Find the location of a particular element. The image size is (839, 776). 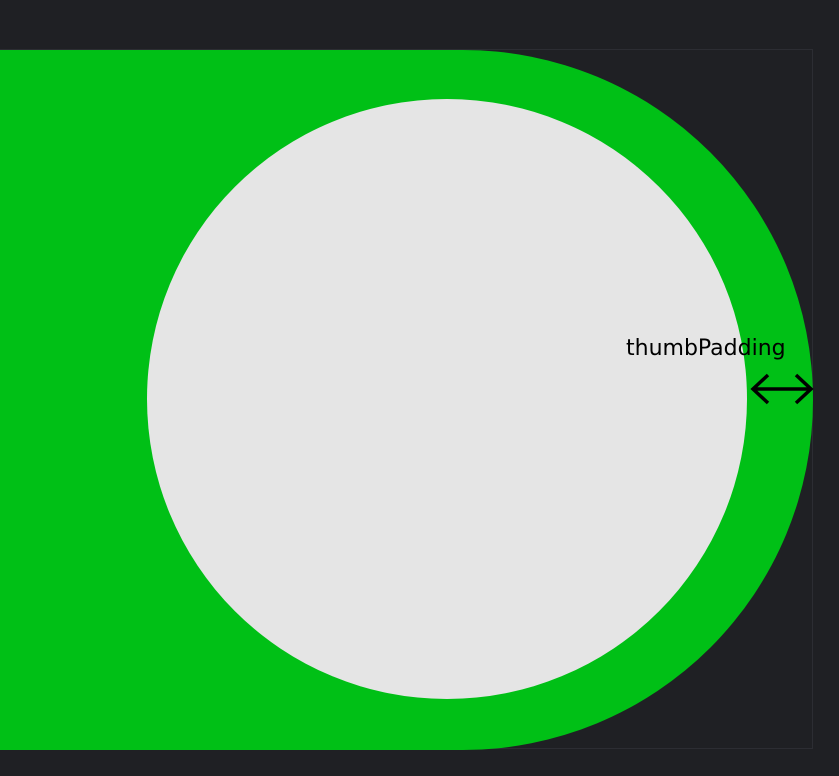

double-headed-arrow-icon is located at coordinates (782, 389).